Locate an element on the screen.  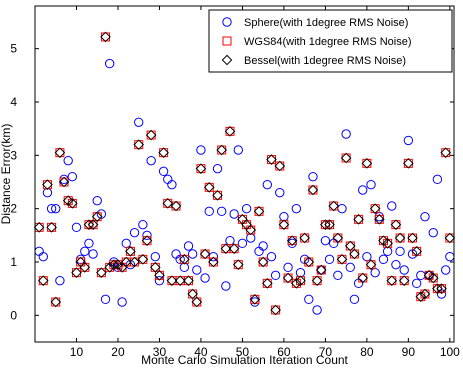
y-tick-label: 5 is located at coordinates (13, 49).